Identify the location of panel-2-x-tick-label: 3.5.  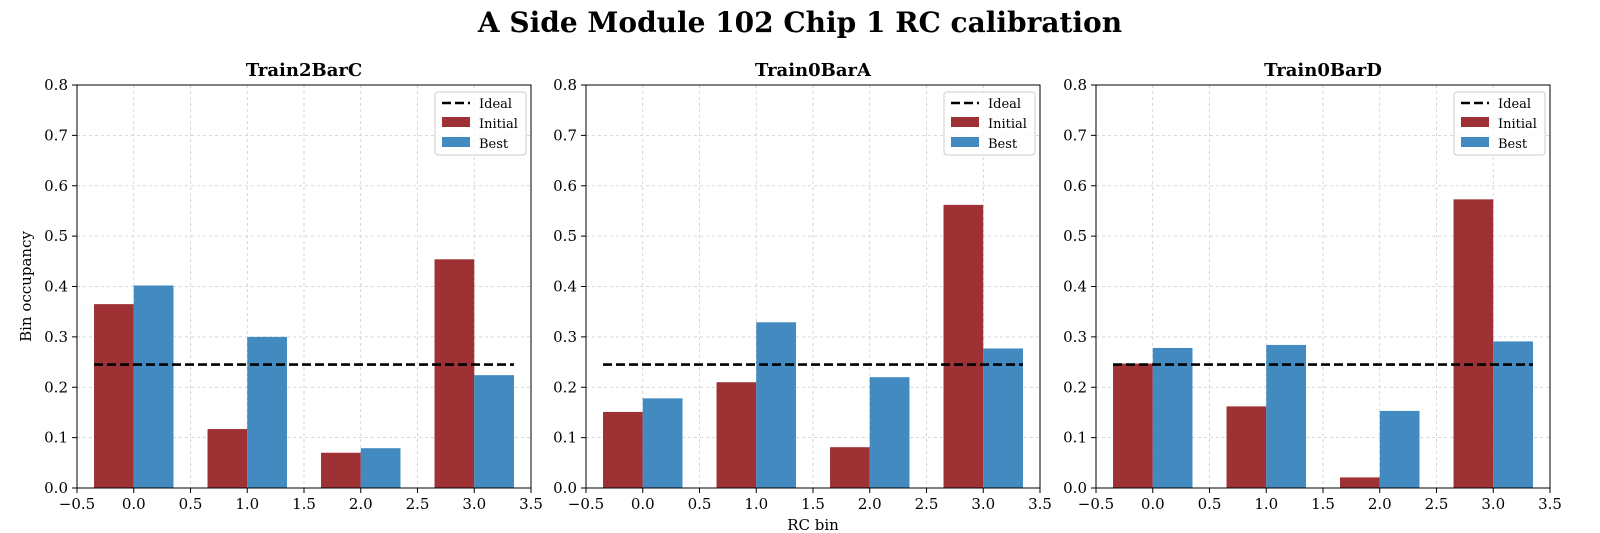
(1040, 504).